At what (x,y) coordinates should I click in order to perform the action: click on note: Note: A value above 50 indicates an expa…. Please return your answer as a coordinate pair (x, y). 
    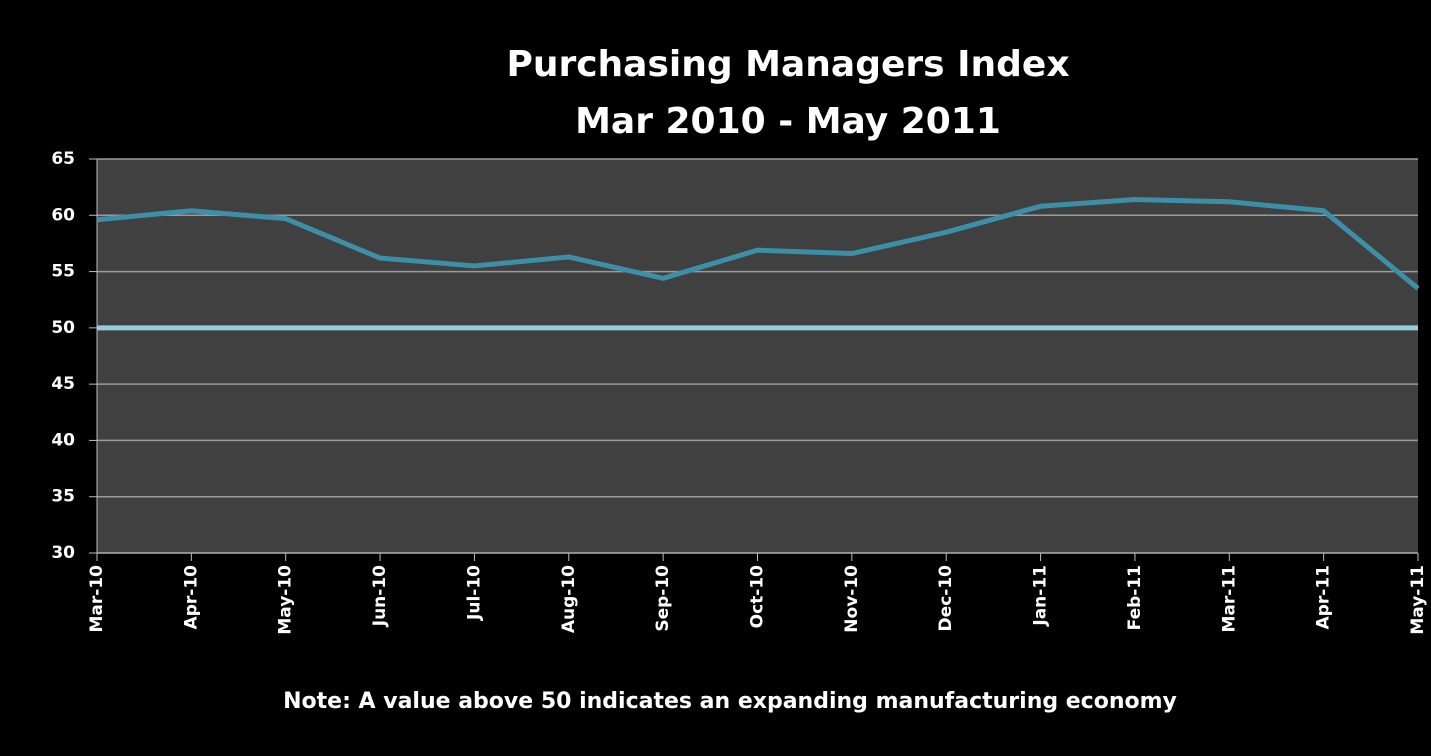
    Looking at the image, I should click on (730, 701).